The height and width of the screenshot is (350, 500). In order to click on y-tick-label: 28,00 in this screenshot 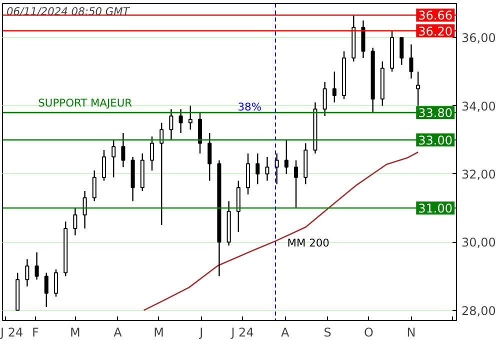, I will do `click(479, 311)`.